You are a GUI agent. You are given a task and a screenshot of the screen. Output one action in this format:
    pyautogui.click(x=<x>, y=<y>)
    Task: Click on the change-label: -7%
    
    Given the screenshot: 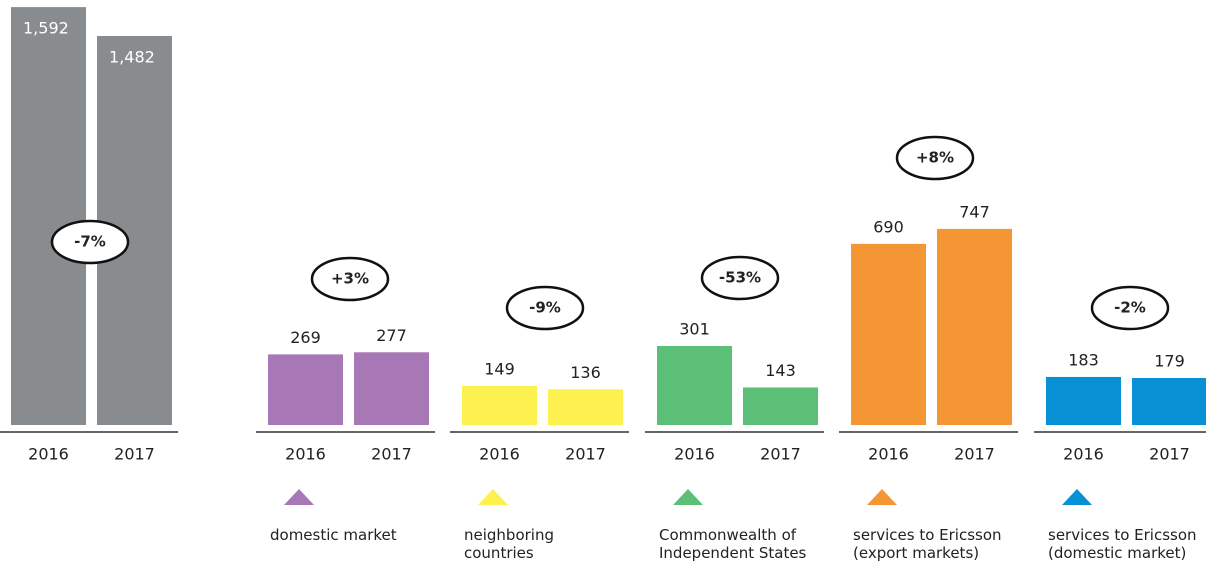 What is the action you would take?
    pyautogui.click(x=90, y=242)
    